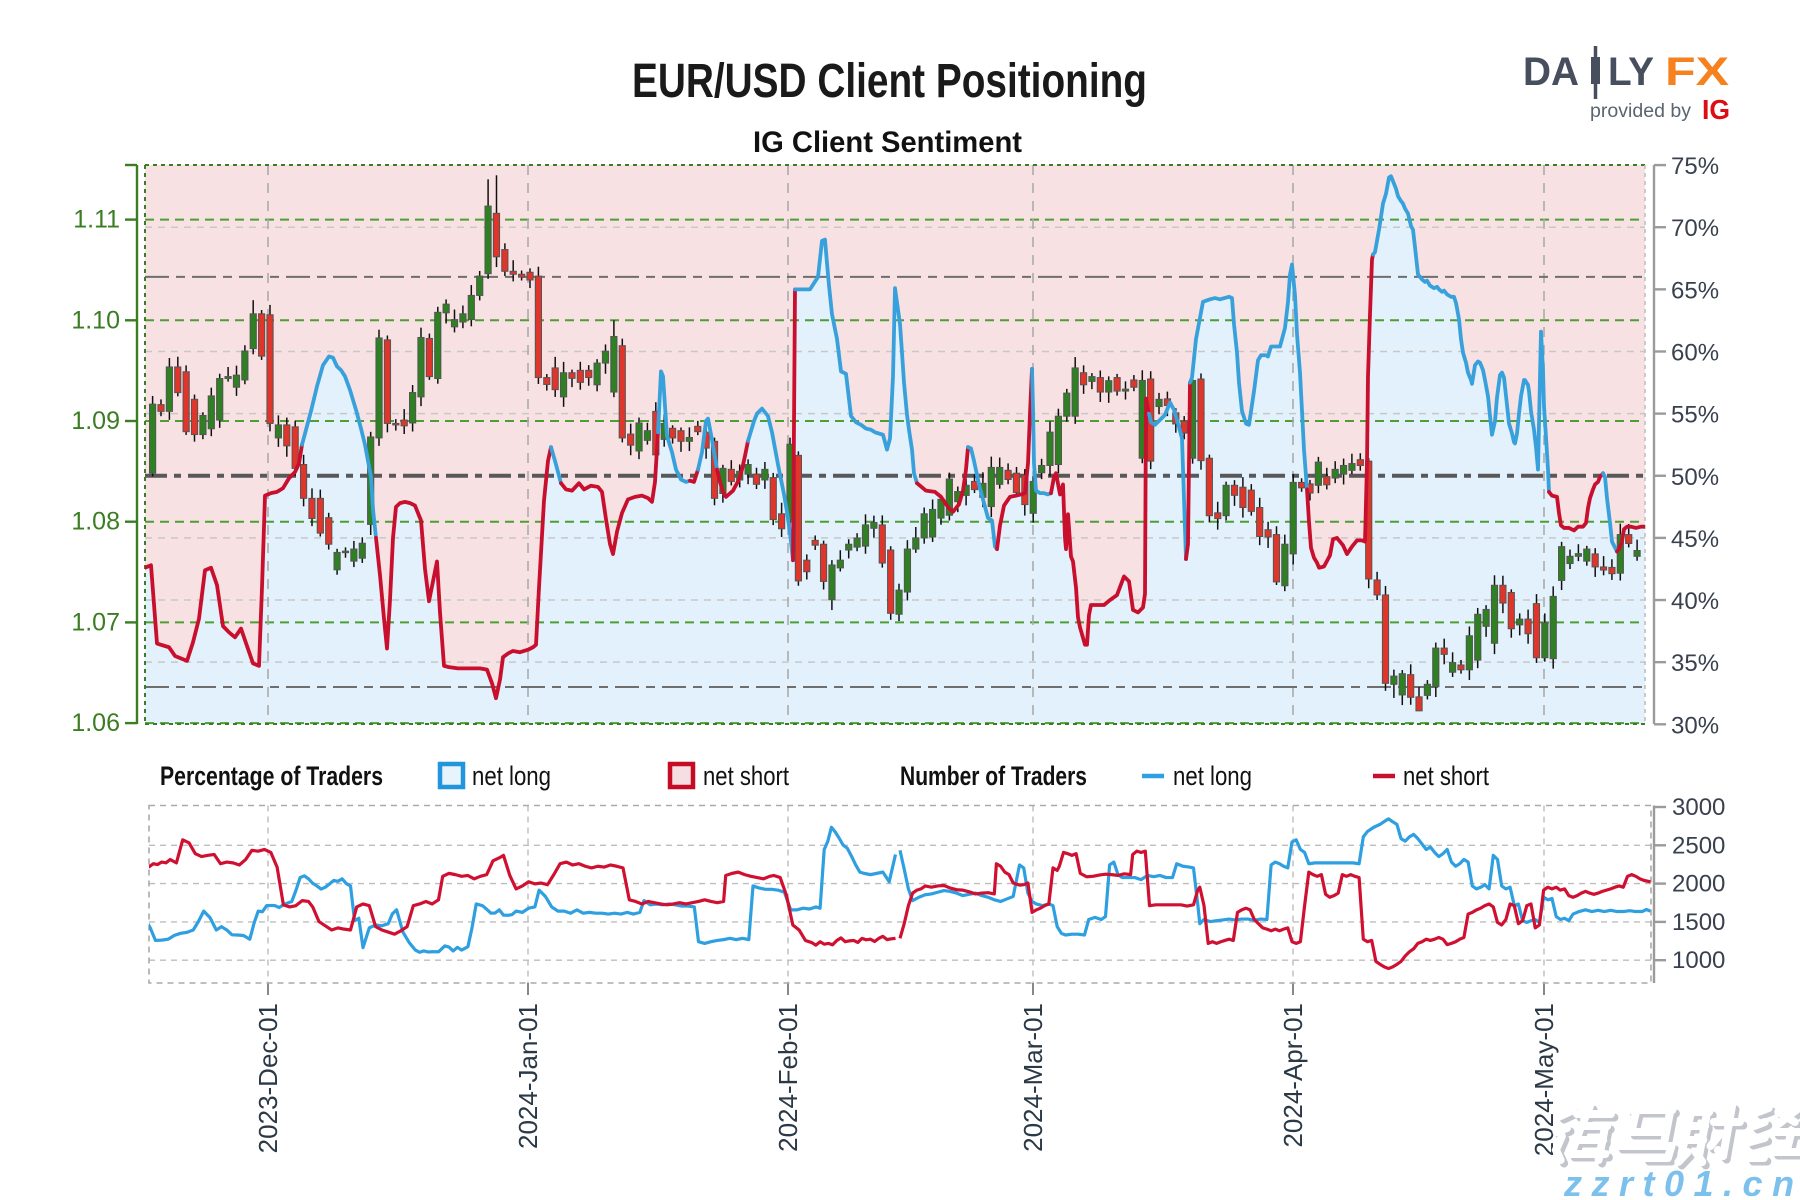  What do you see at coordinates (95, 421) in the screenshot?
I see `svg-text: 1.09` at bounding box center [95, 421].